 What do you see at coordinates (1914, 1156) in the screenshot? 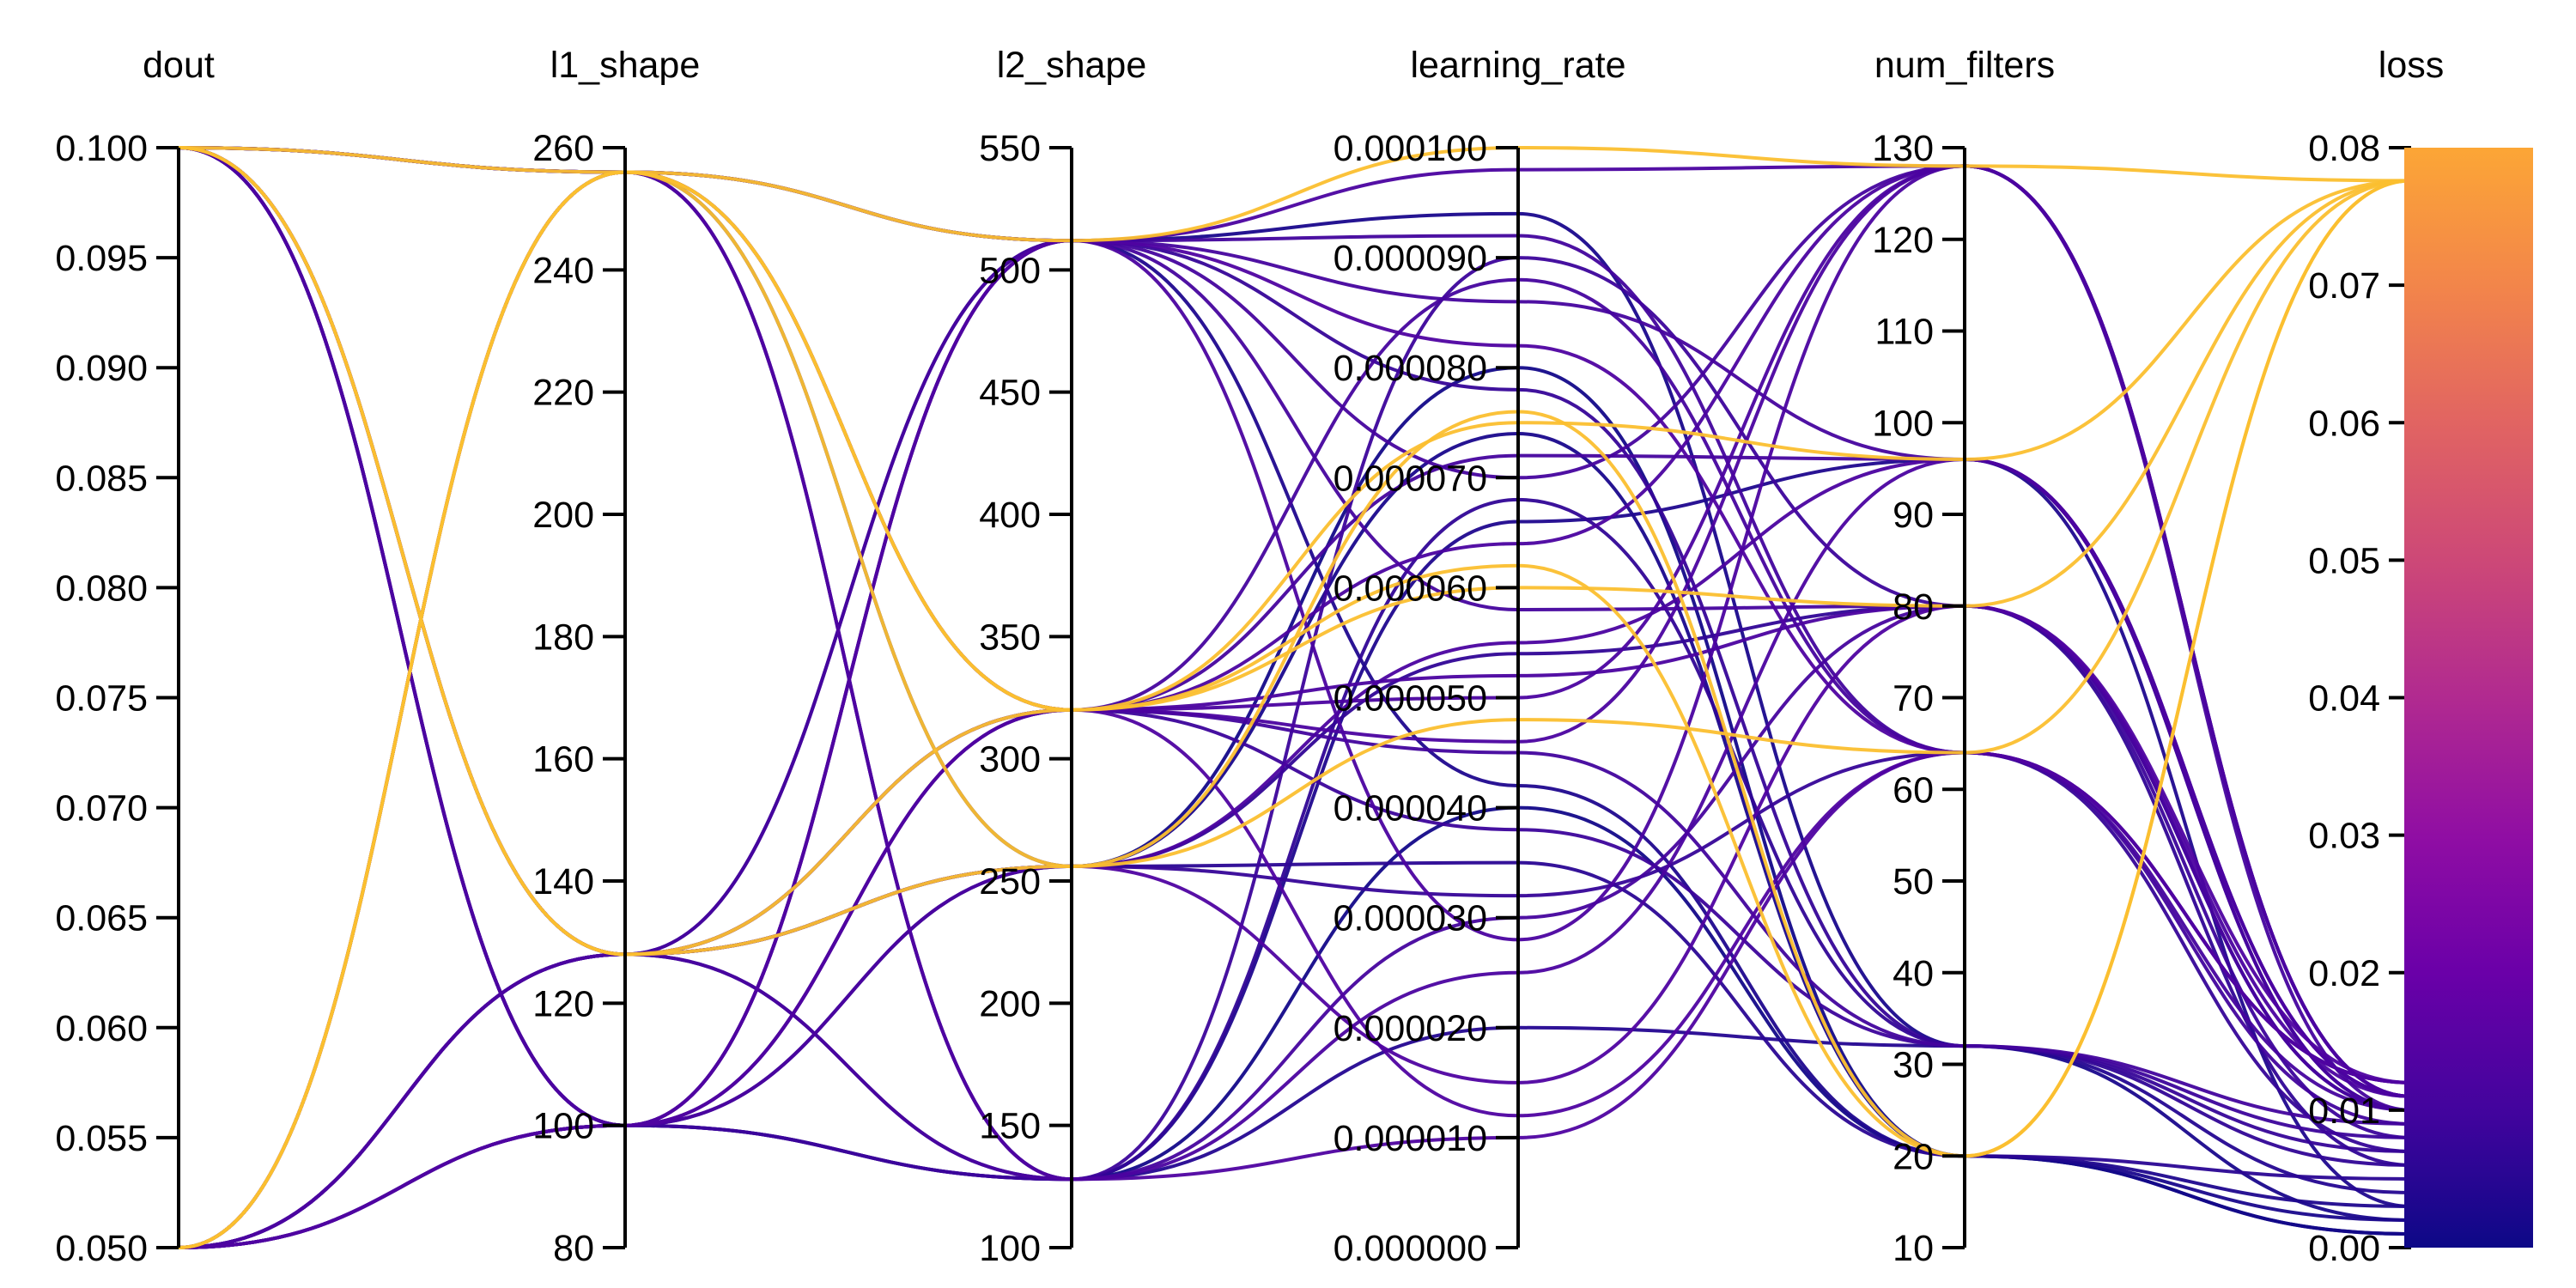
I see `tick-label: 20` at bounding box center [1914, 1156].